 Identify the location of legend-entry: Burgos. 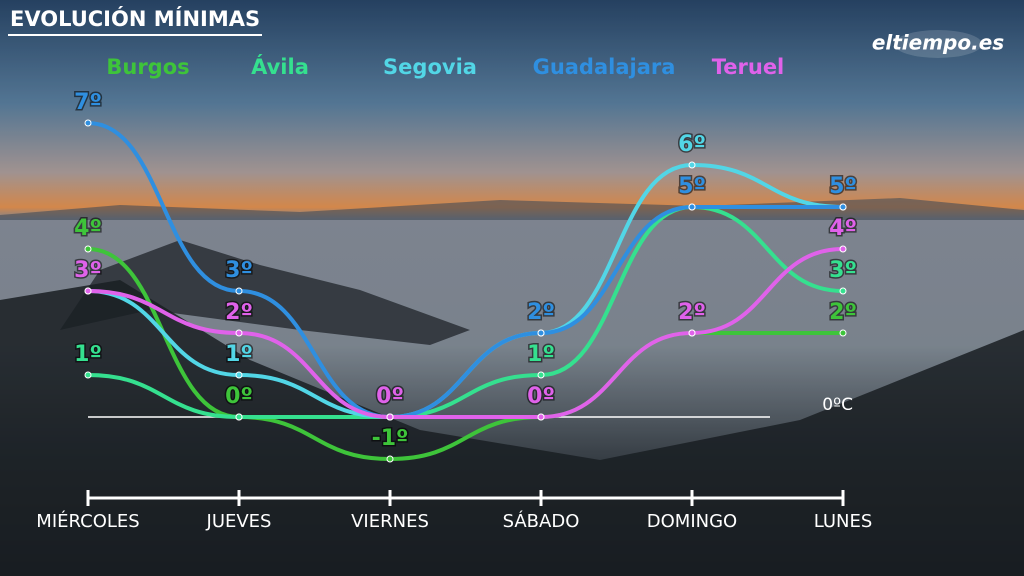
(147, 67).